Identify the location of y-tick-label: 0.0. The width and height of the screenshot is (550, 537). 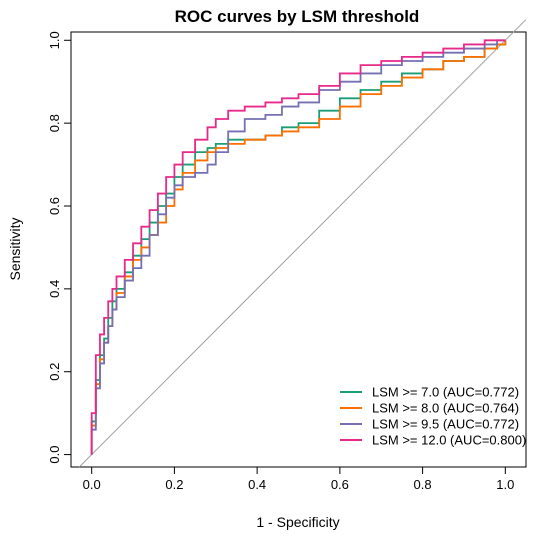
(54, 455).